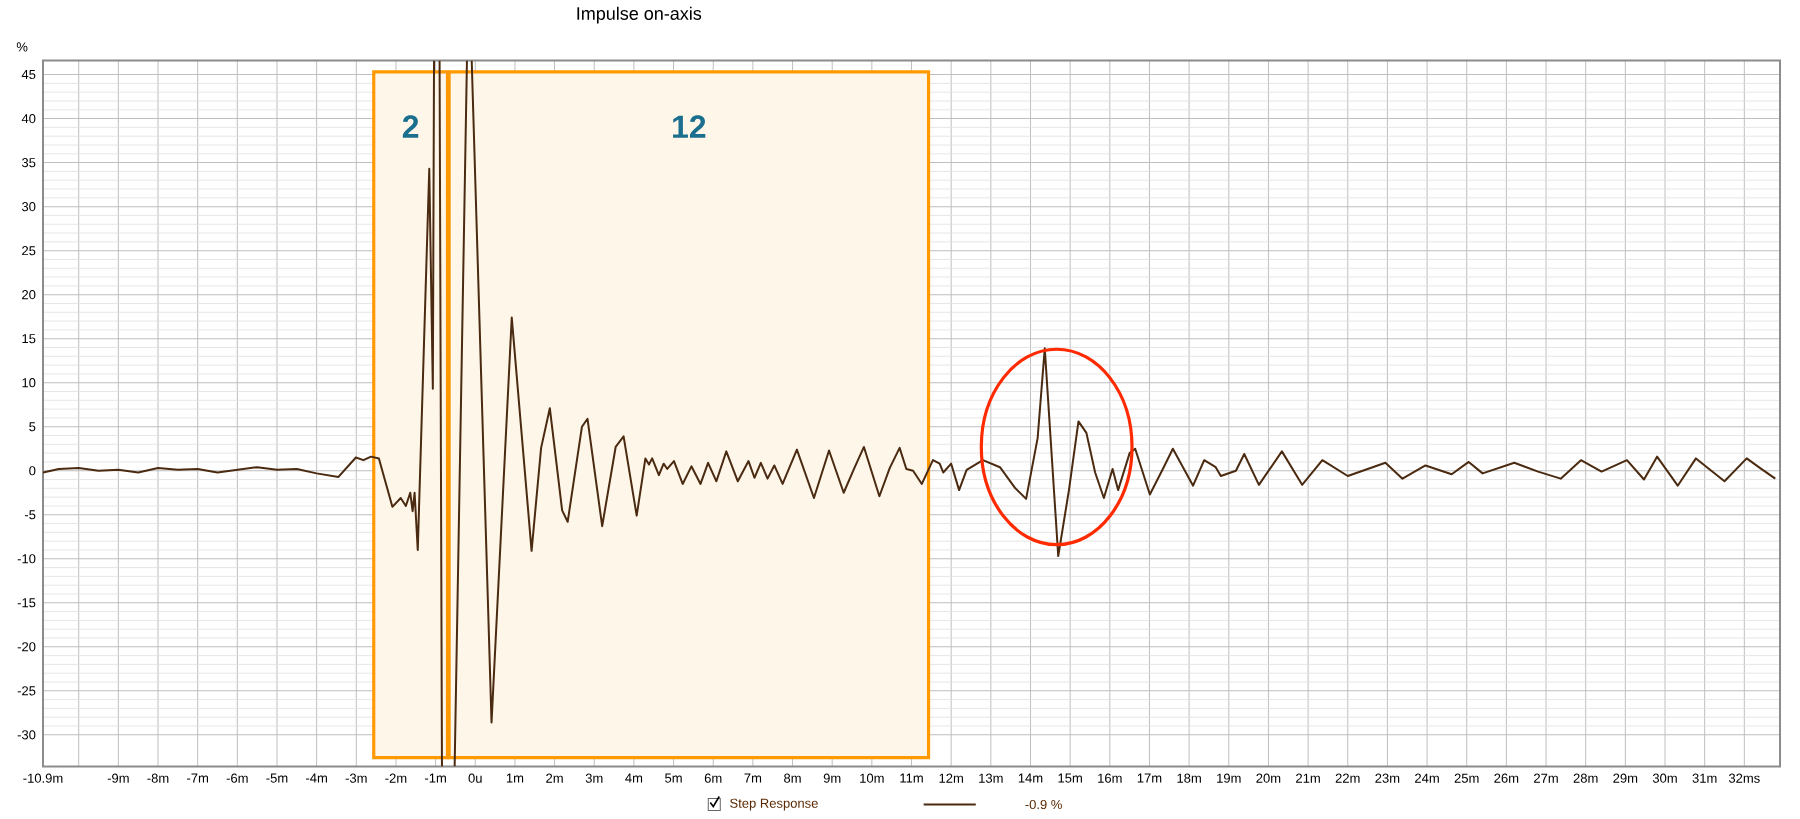 Image resolution: width=1800 pixels, height=819 pixels. I want to click on x-tick-label: 9m, so click(832, 778).